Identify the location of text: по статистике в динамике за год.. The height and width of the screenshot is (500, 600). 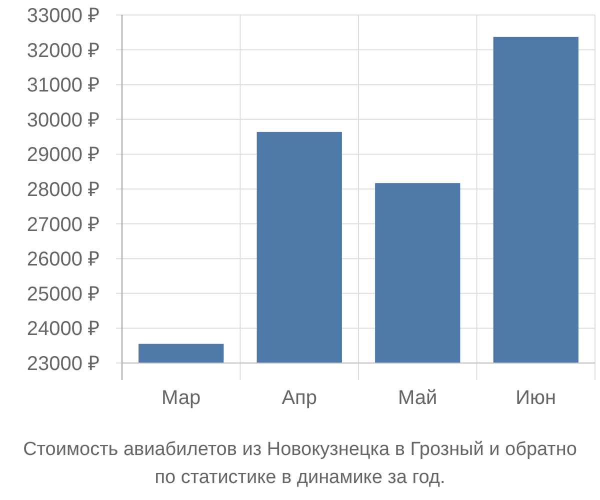
(300, 477).